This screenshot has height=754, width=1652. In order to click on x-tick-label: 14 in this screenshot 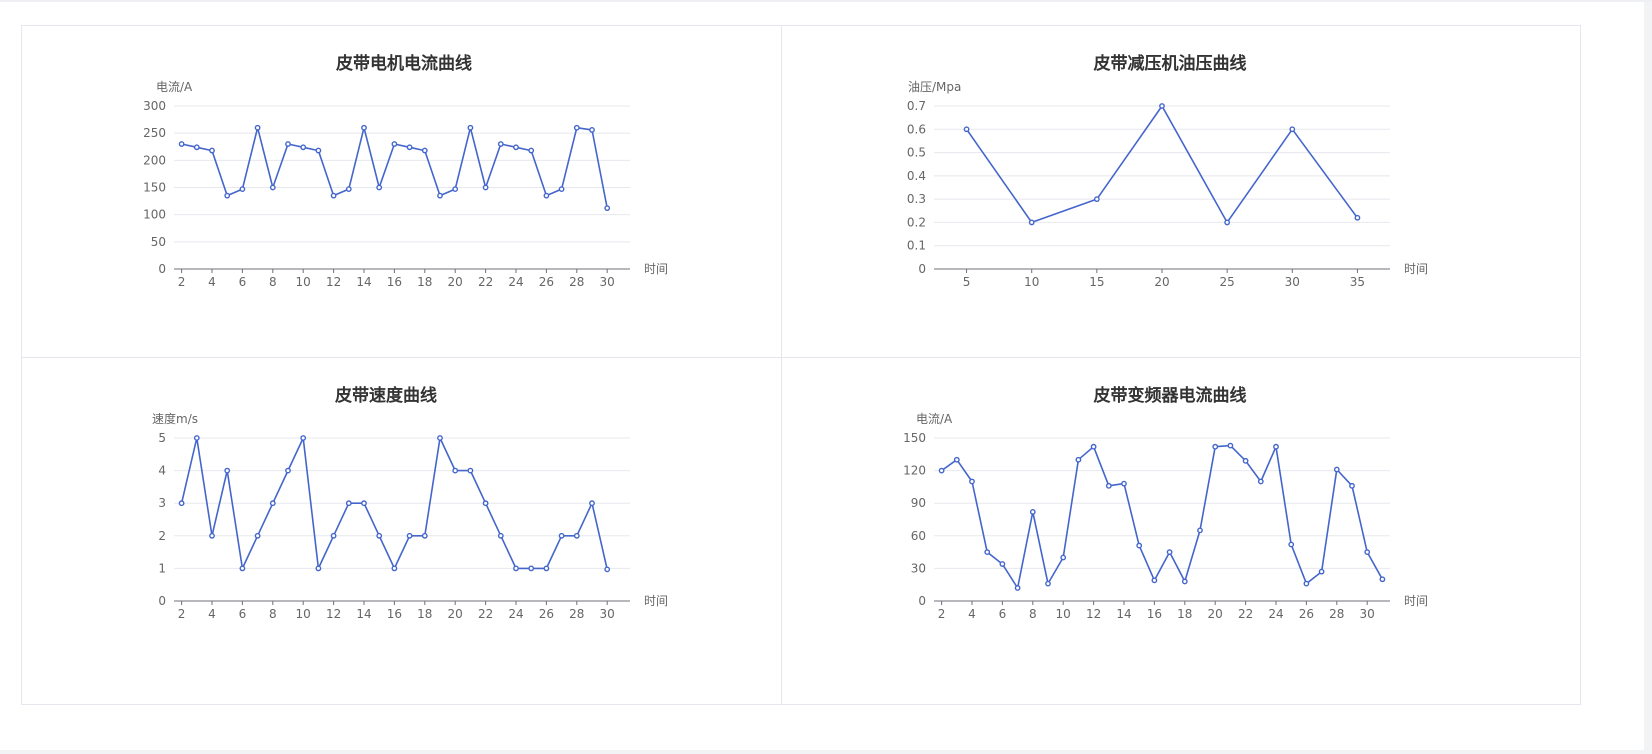, I will do `click(363, 614)`.